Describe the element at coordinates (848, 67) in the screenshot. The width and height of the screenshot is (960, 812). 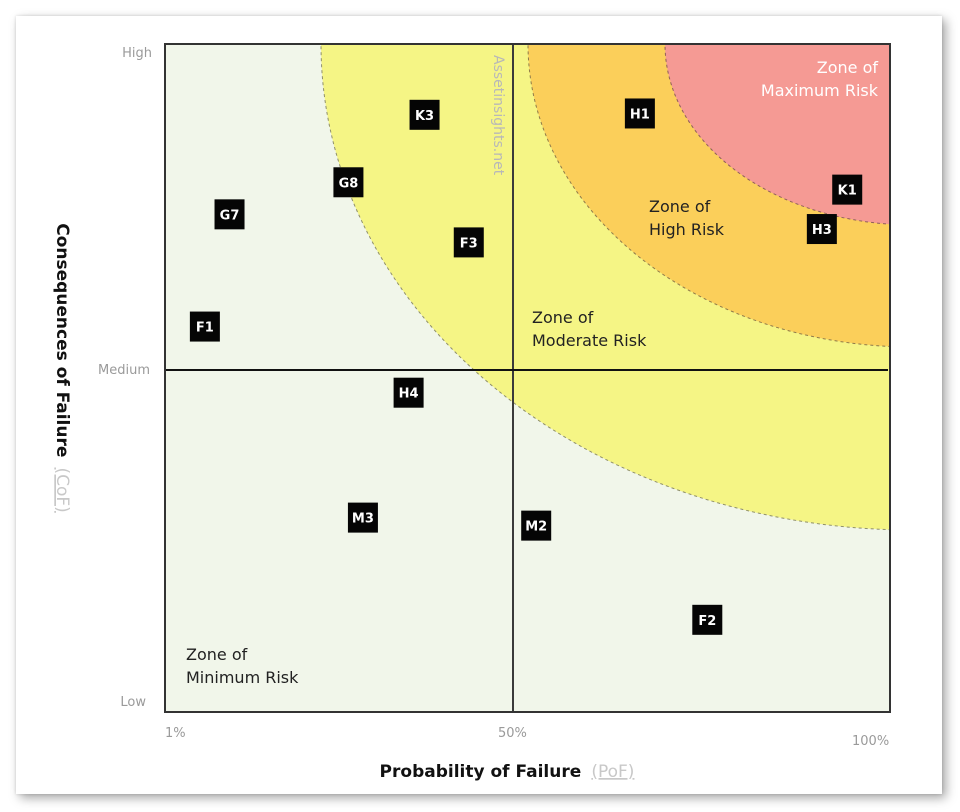
I see `zone-maximum-label-line1: Zone of` at that location.